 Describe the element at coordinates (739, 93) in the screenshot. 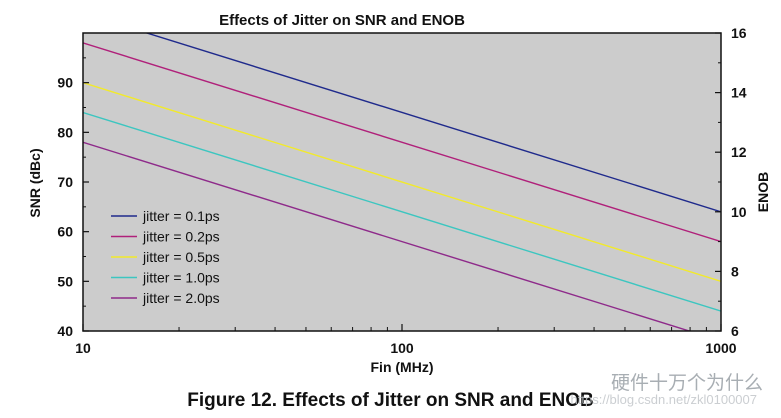

I see `y2-tick-label: 14` at that location.